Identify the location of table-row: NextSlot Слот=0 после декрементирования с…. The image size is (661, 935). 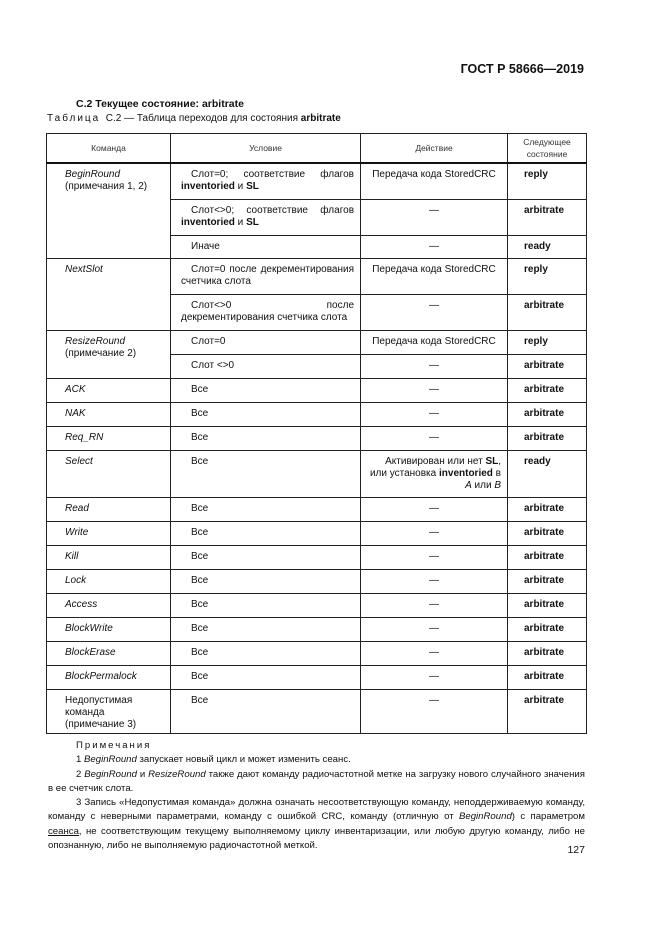
(316, 294).